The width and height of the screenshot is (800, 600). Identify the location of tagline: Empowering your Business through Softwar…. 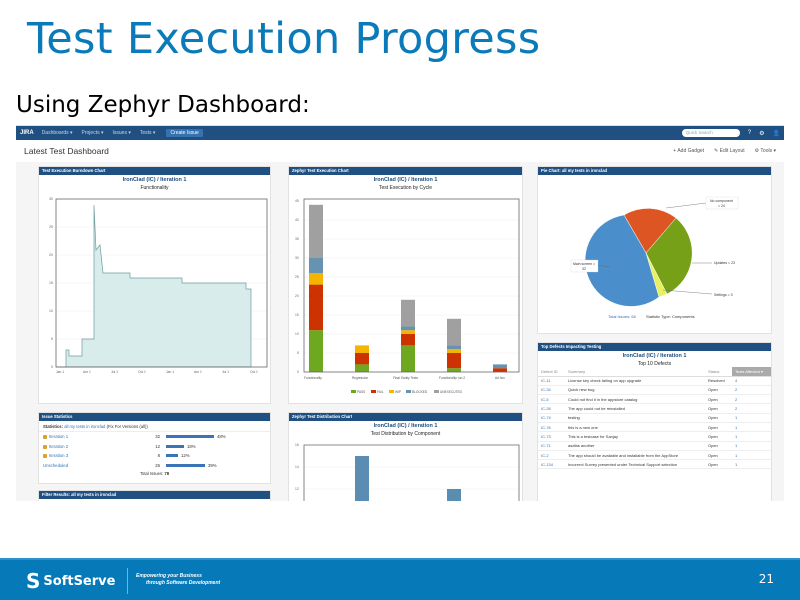
(178, 580).